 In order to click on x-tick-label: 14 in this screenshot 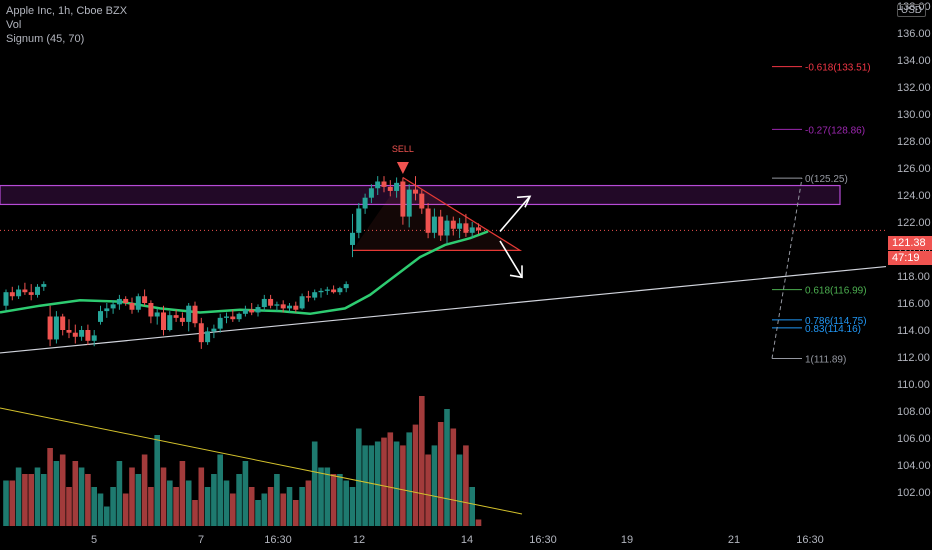, I will do `click(467, 540)`.